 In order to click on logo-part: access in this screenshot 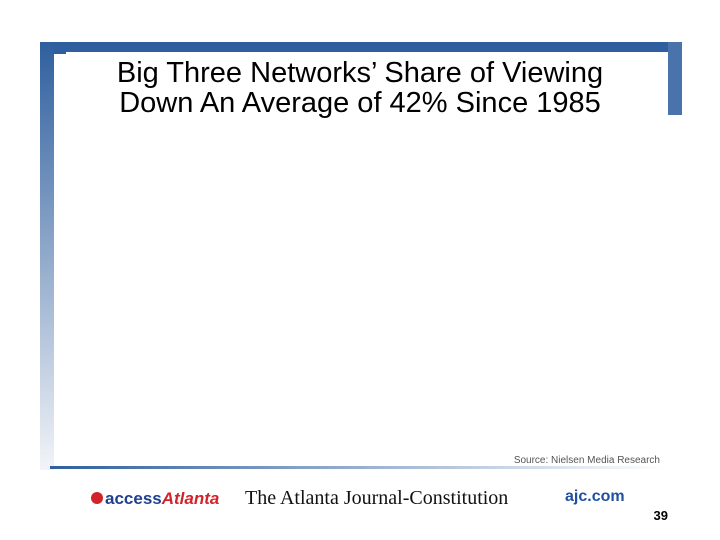, I will do `click(133, 498)`.